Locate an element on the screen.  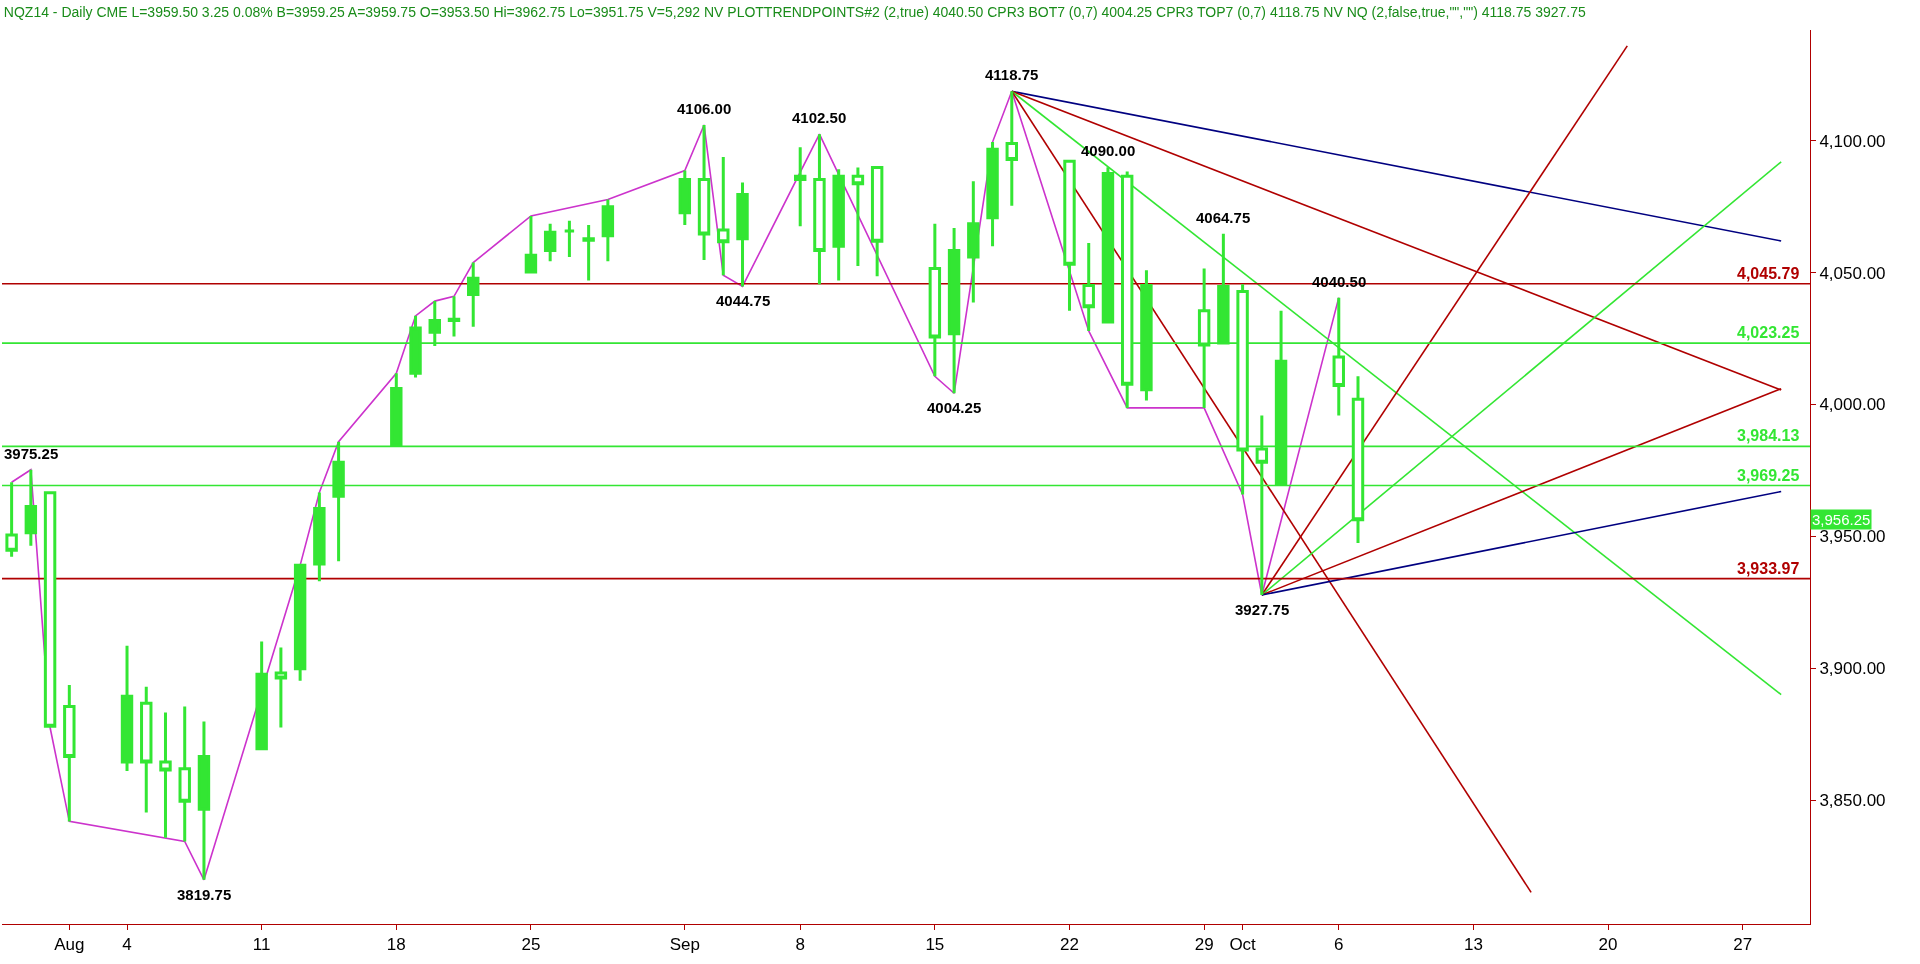
y-tick-label: 4,050.00 is located at coordinates (1852, 273).